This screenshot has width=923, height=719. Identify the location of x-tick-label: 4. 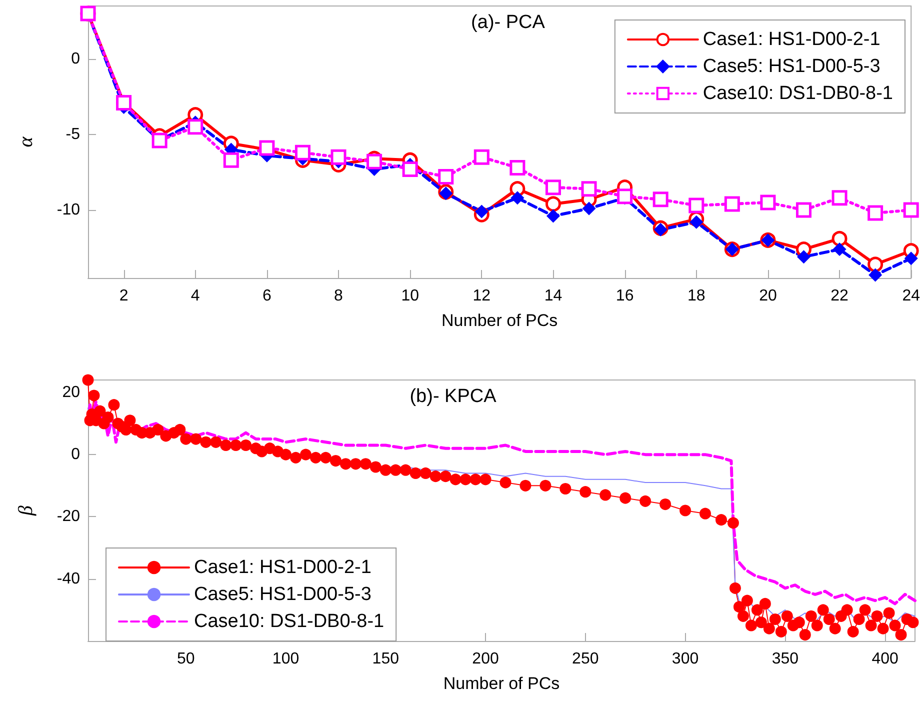
(195, 296).